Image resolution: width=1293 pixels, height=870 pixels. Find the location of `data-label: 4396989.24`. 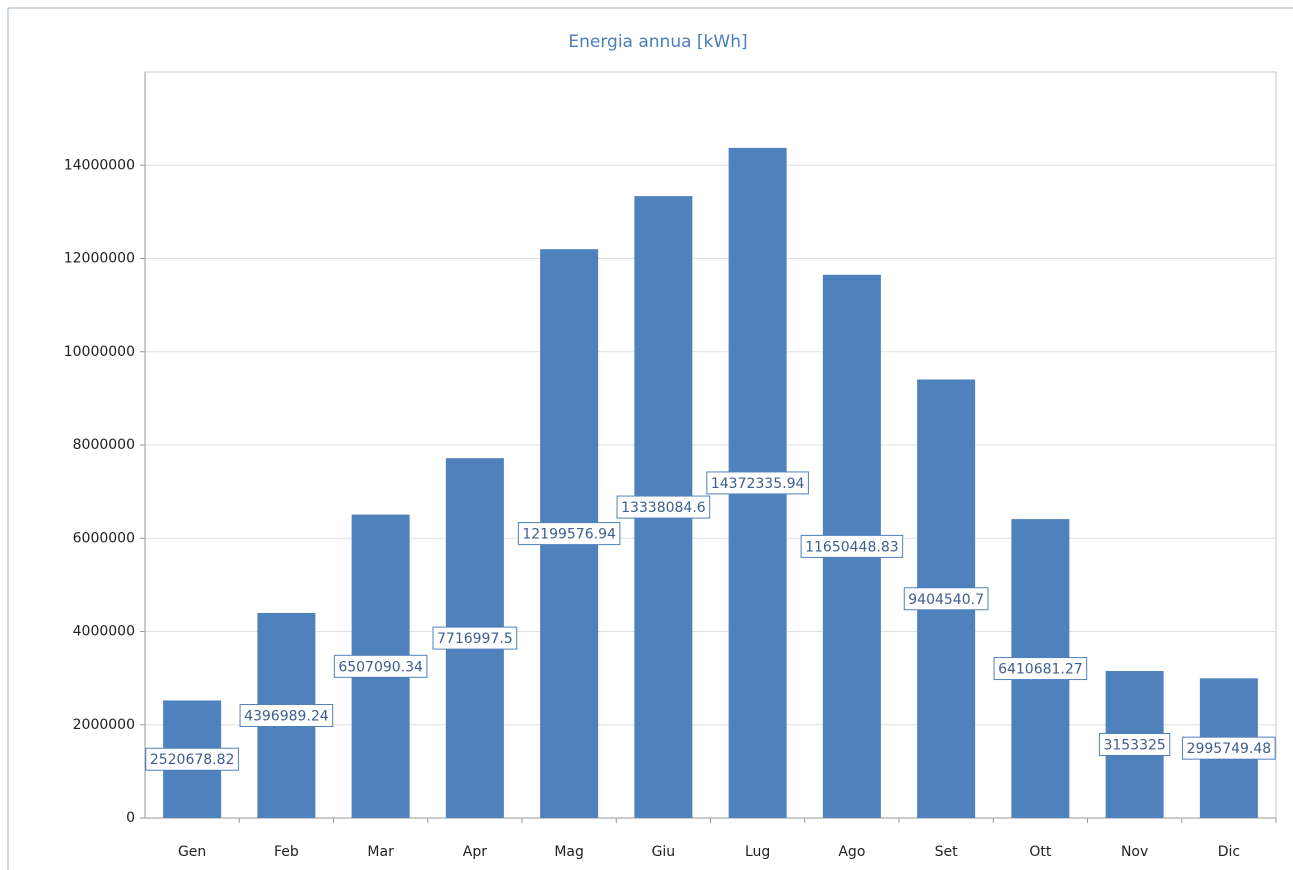

data-label: 4396989.24 is located at coordinates (286, 716).